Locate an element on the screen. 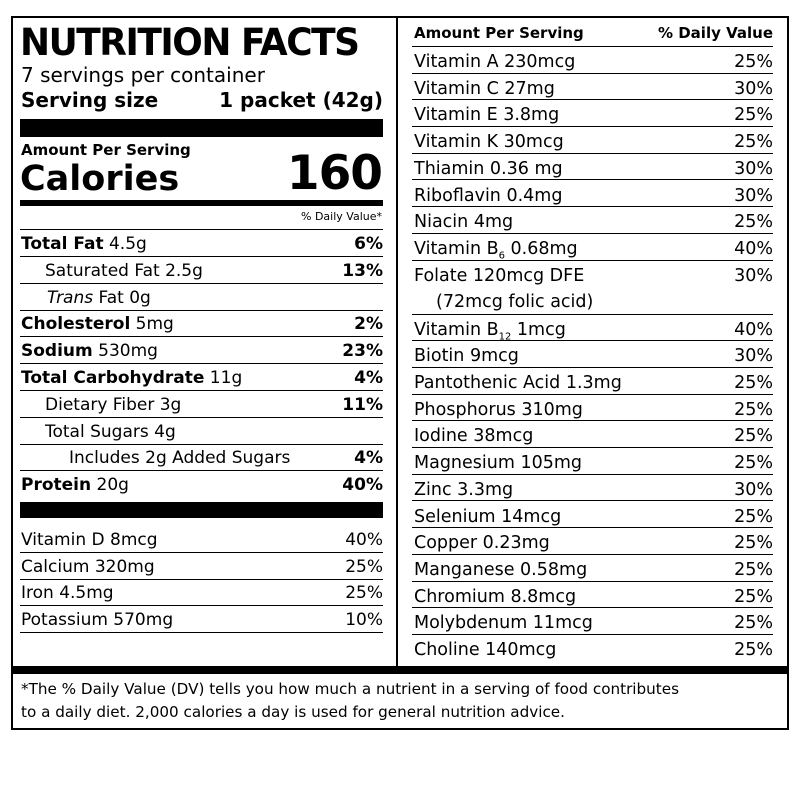 The height and width of the screenshot is (800, 800). vitamin-label: Vitamin K 30mcg is located at coordinates (489, 142).